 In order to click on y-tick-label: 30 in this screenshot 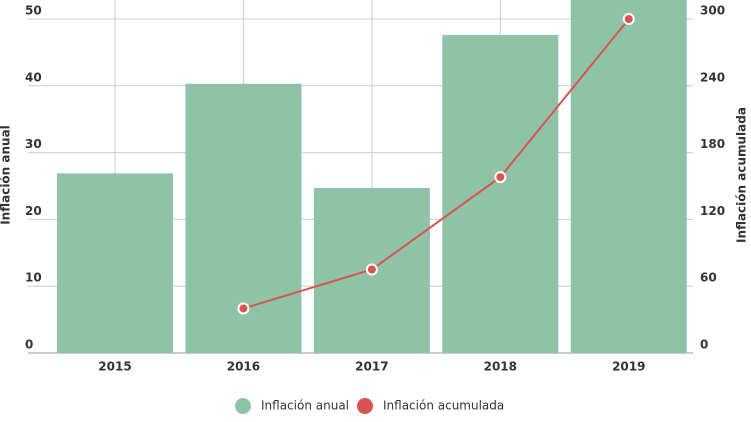, I will do `click(33, 144)`.